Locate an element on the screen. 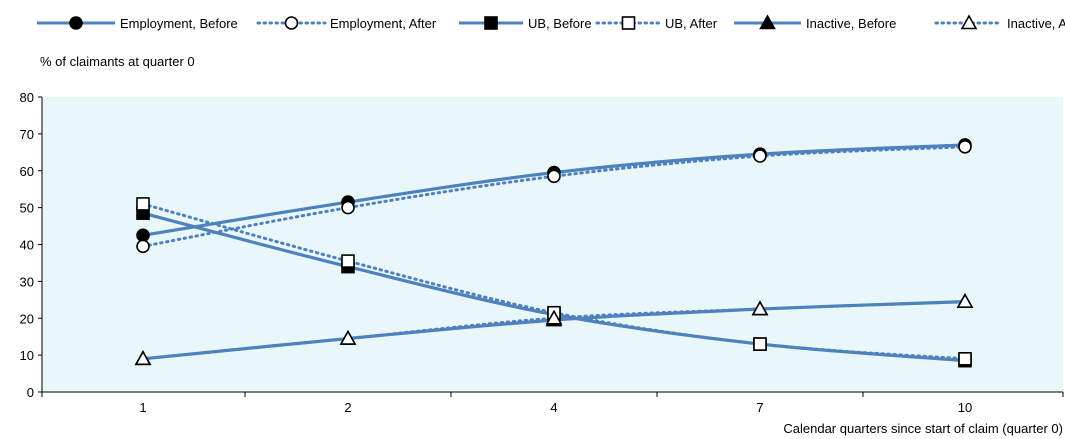 The image size is (1065, 439). legend-label: Employment, After is located at coordinates (383, 23).